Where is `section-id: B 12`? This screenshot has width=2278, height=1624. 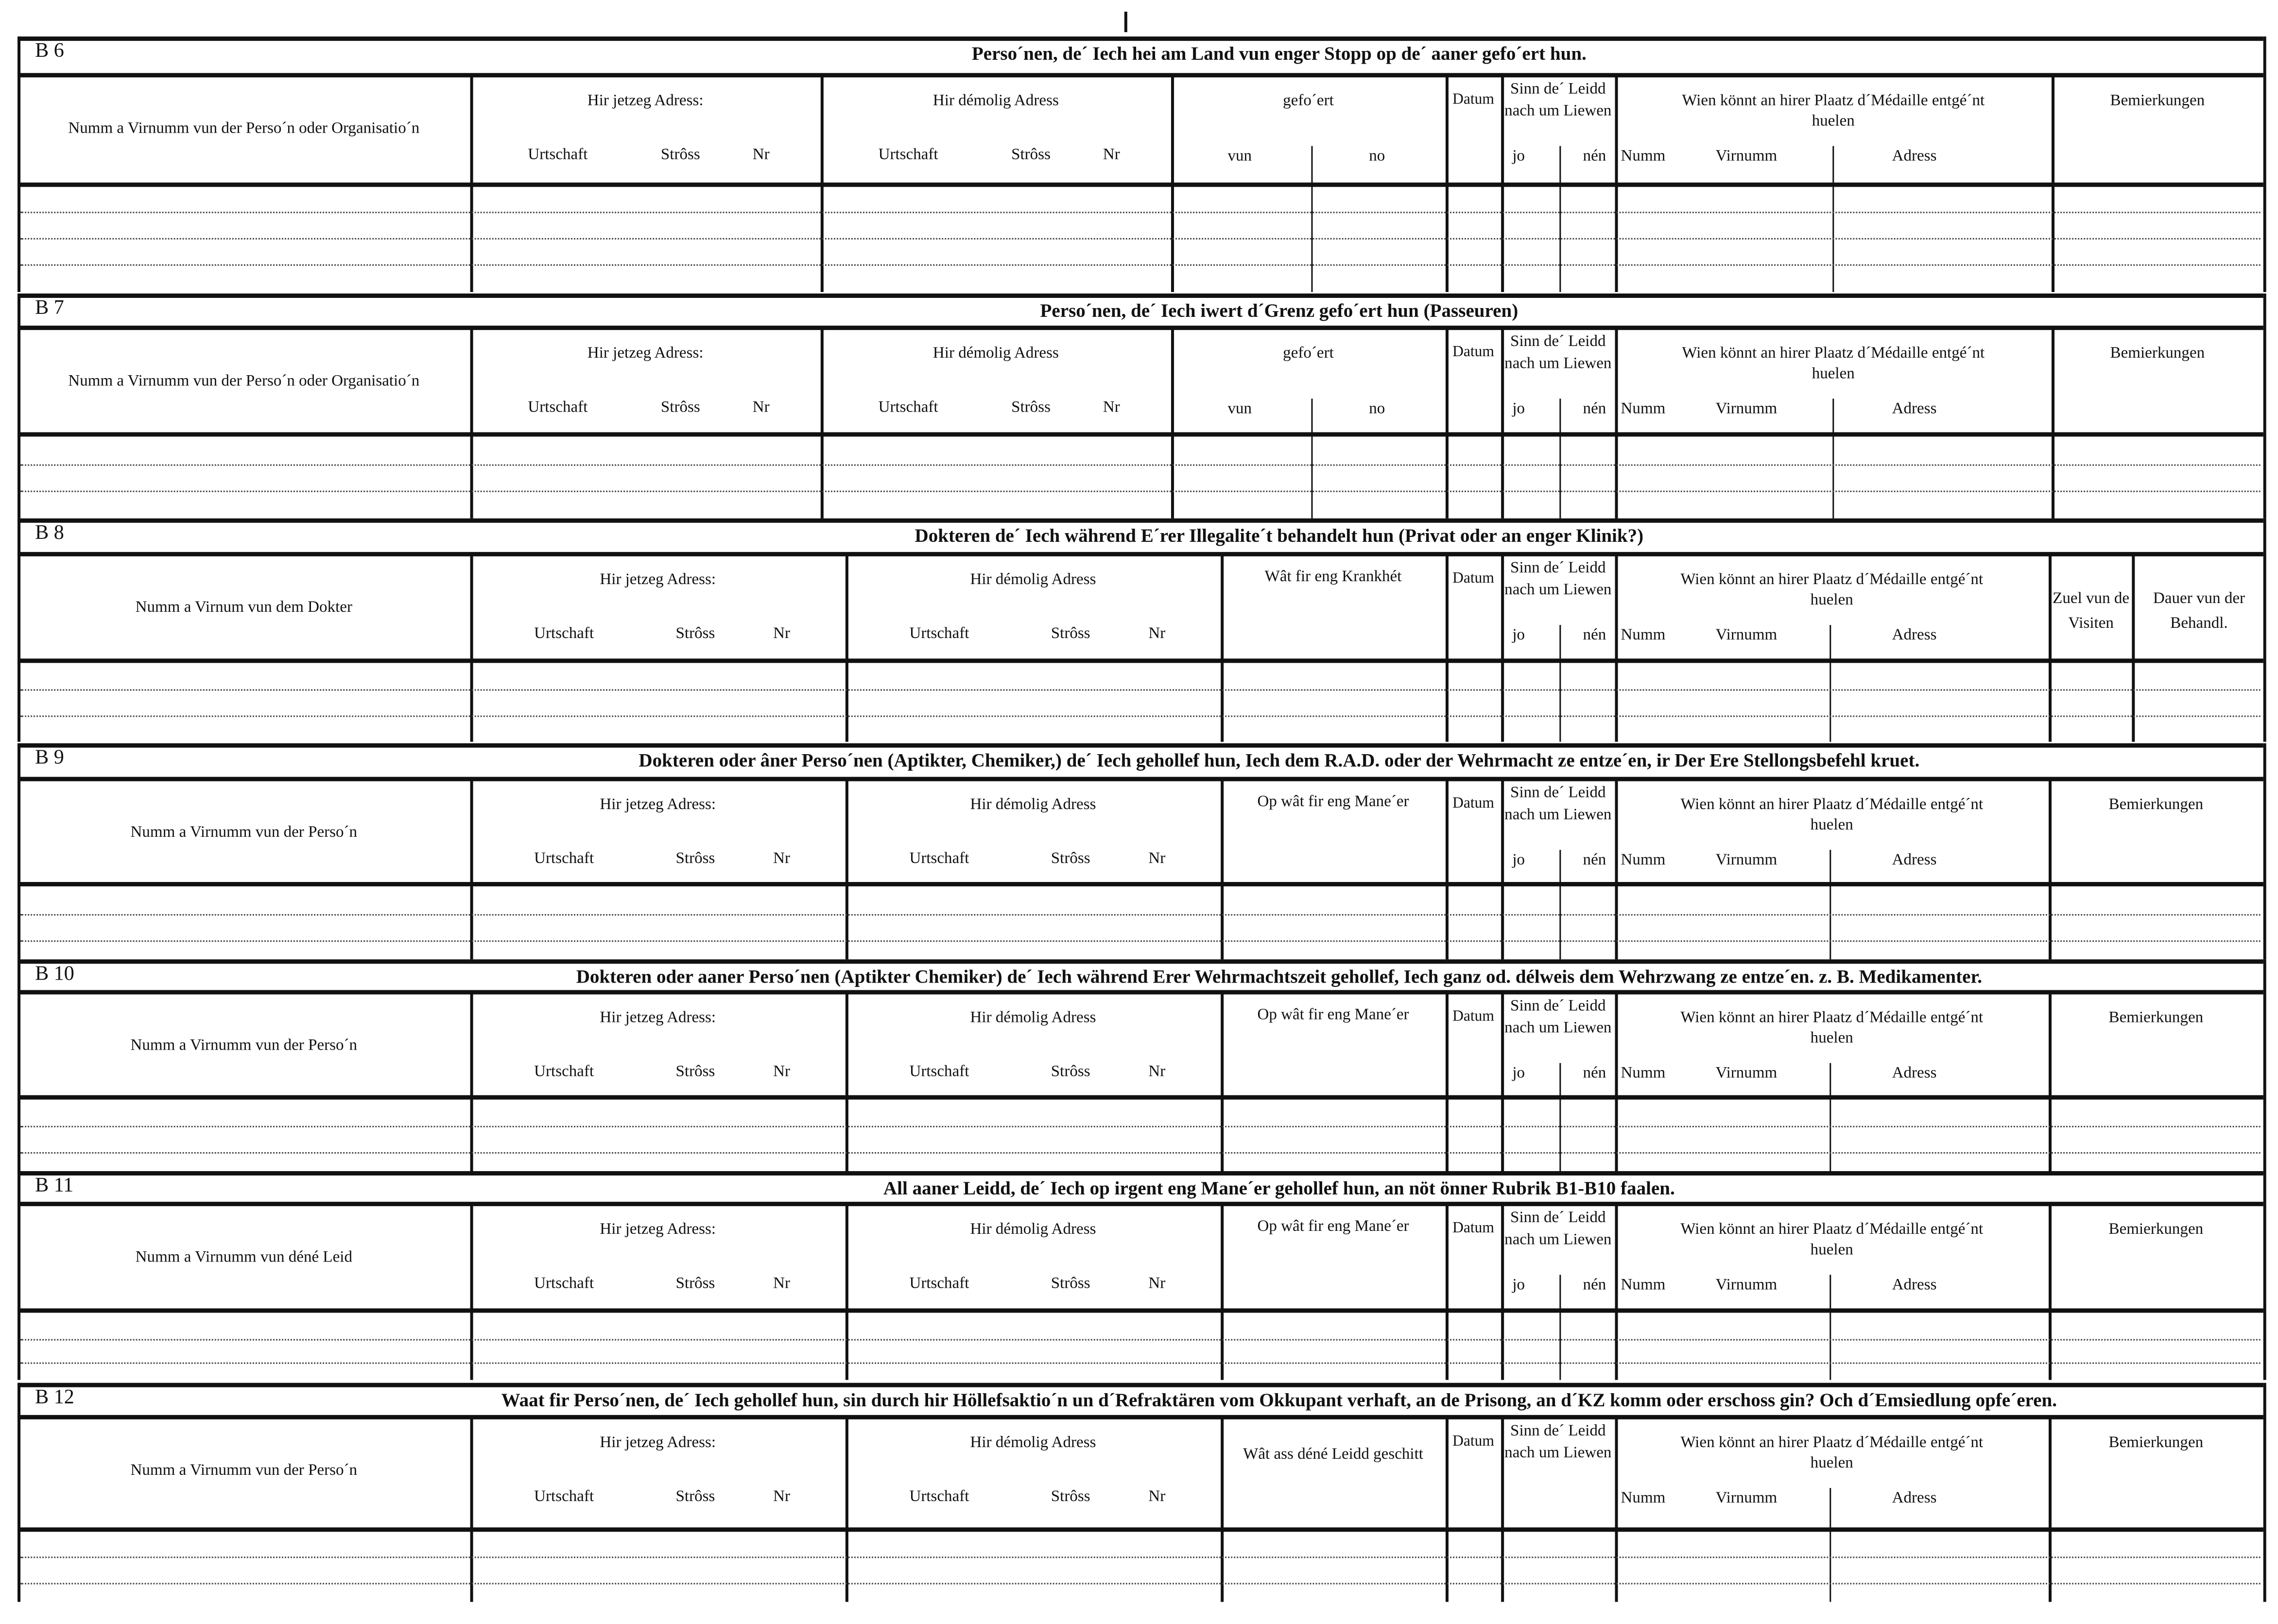
section-id: B 12 is located at coordinates (54, 1398).